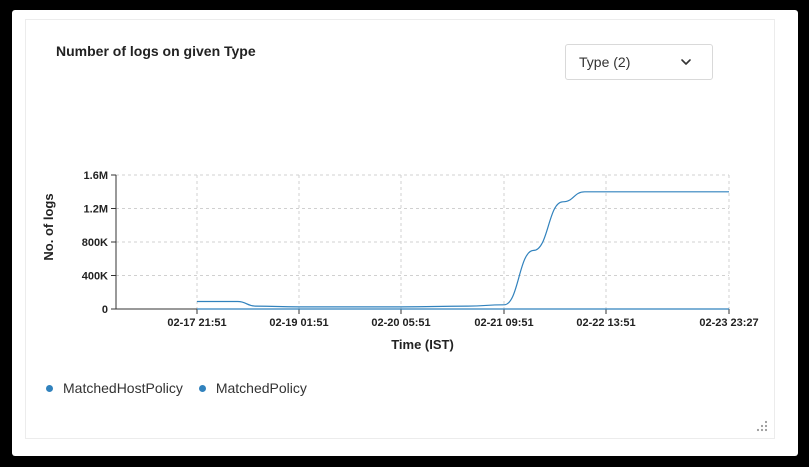 Image resolution: width=809 pixels, height=467 pixels. Describe the element at coordinates (728, 323) in the screenshot. I see `x-tick-label: 02-23 23:27` at that location.